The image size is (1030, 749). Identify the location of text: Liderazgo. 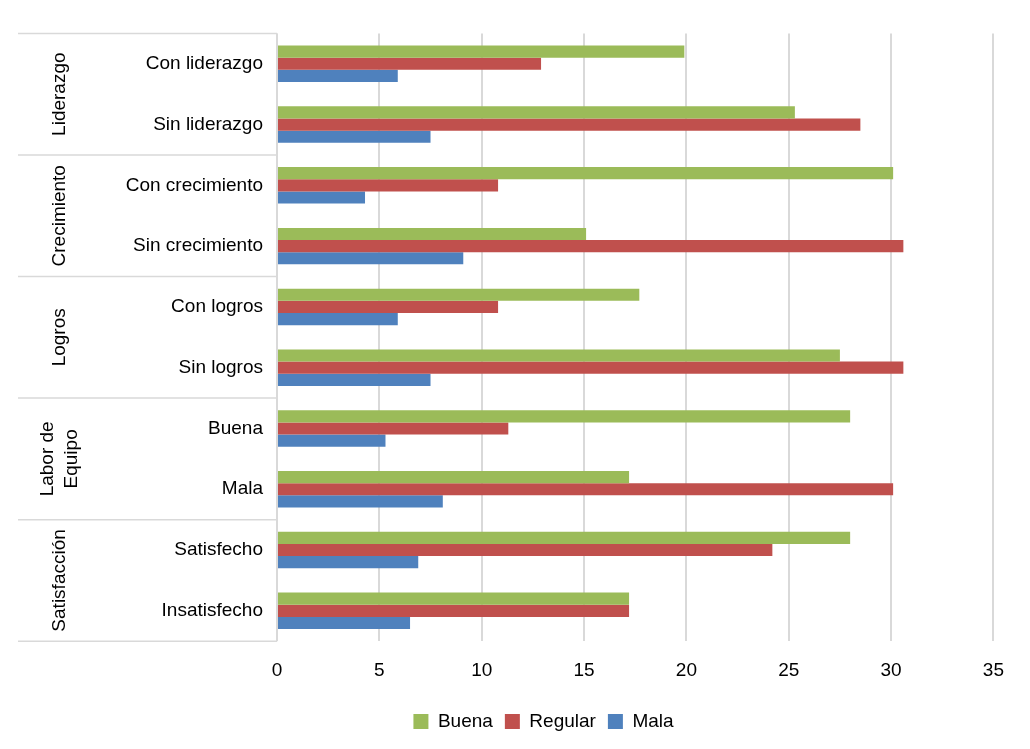
(59, 94).